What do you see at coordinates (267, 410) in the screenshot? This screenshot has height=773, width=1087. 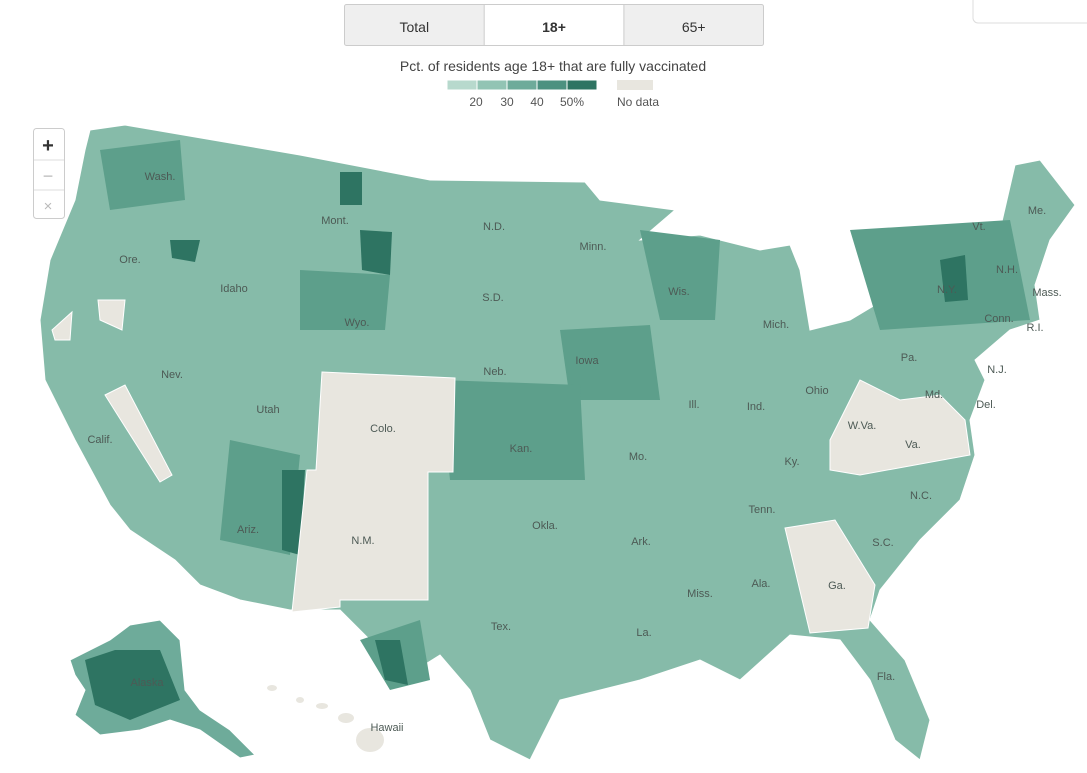 I see `state-label: Utah` at bounding box center [267, 410].